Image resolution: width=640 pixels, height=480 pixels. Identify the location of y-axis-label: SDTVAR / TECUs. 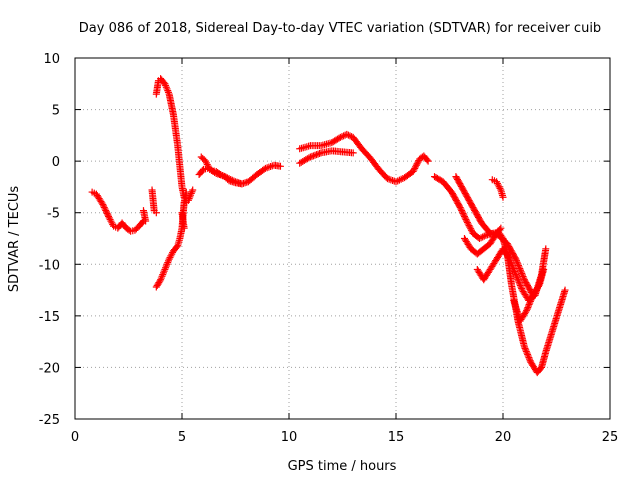
(14, 239).